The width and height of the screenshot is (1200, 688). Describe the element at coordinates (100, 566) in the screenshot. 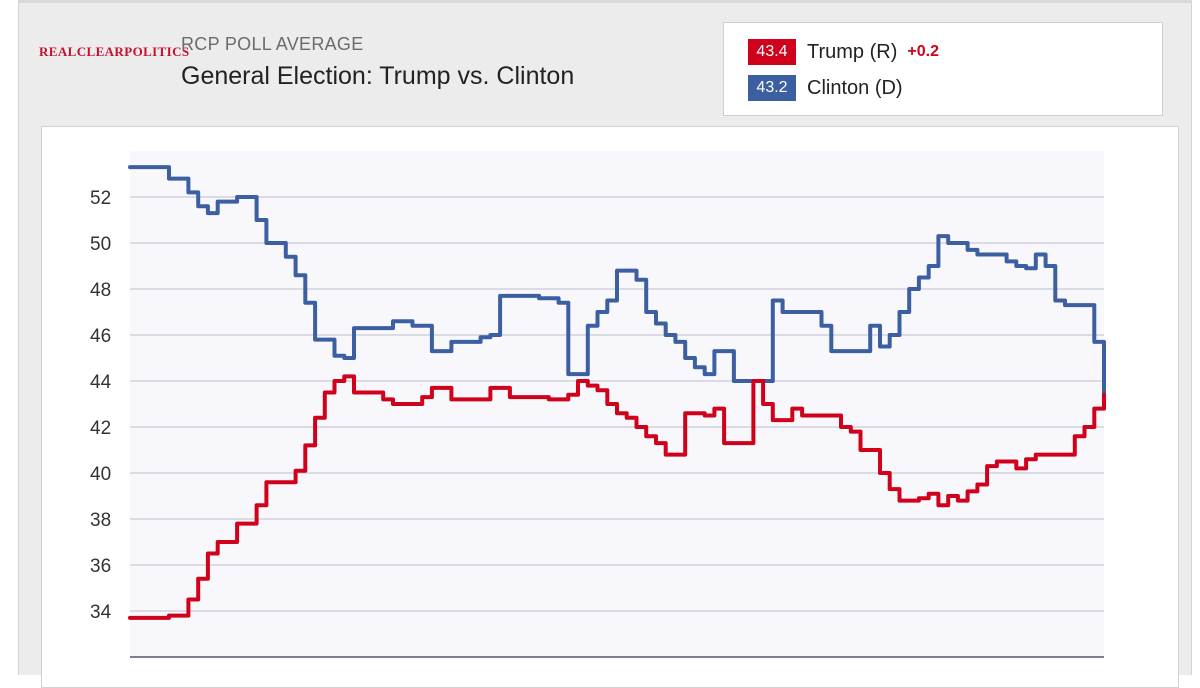

I see `y-tick-label: 36` at that location.